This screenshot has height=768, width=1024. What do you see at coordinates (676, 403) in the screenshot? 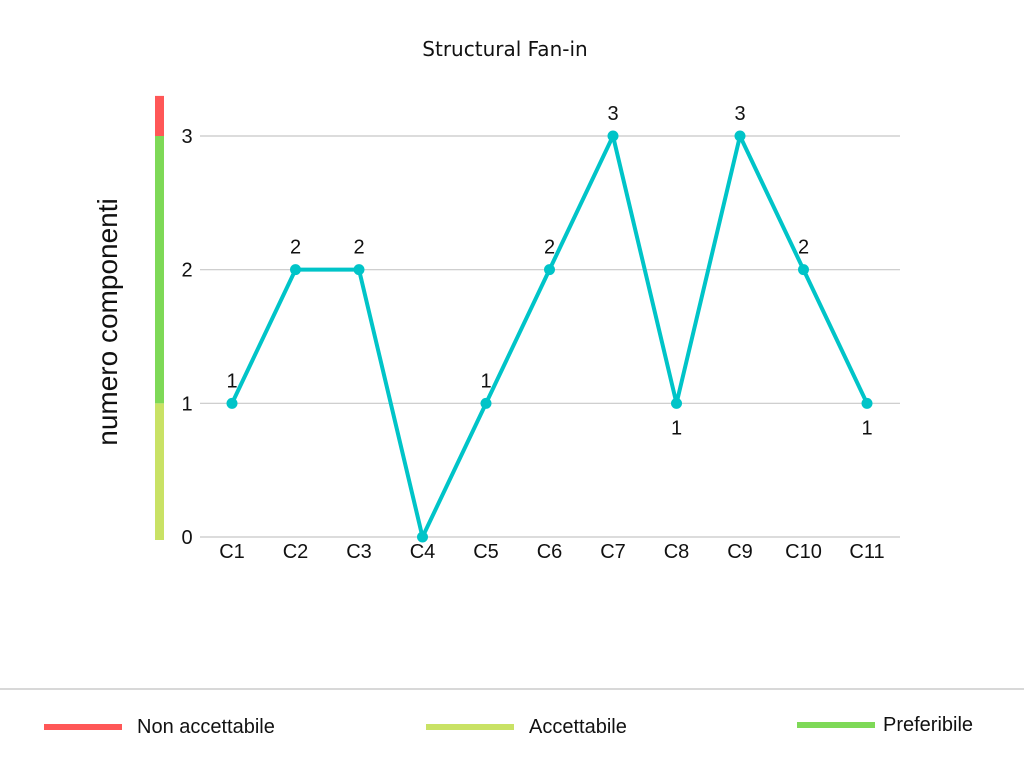
I see `data-point-C8` at bounding box center [676, 403].